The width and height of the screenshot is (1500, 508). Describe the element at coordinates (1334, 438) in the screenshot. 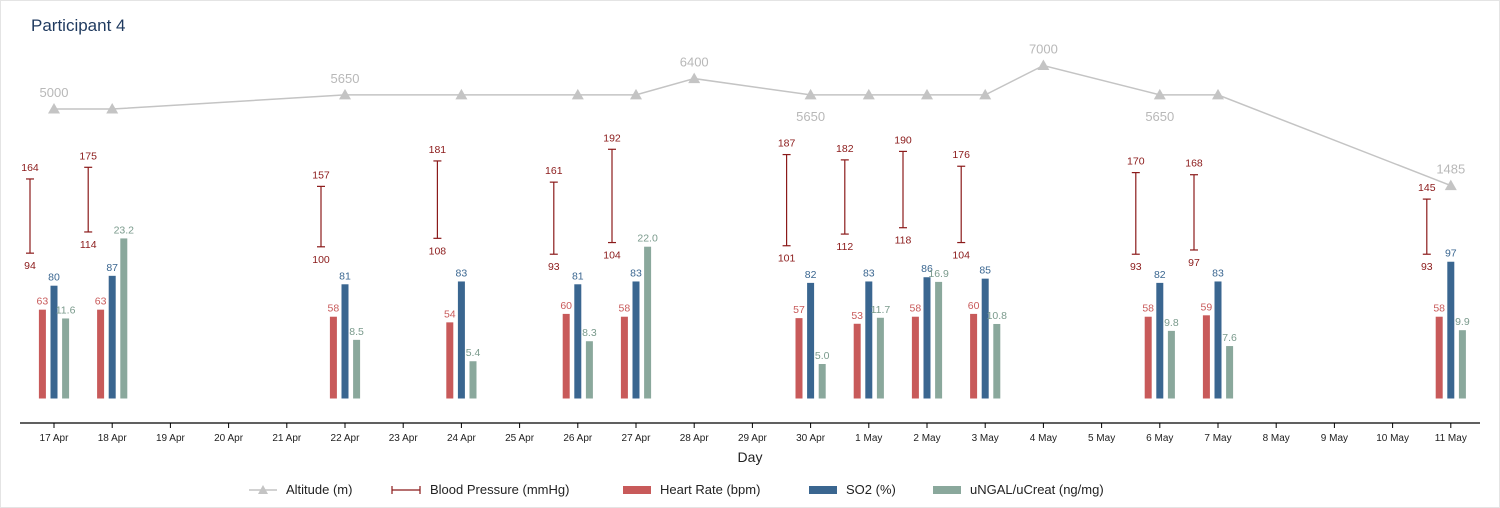

I see `x-tick-label: 9 May` at that location.